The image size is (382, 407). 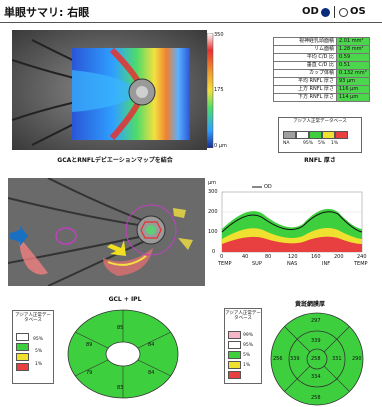 What do you see at coordinates (89, 345) in the screenshot?
I see `gcl-sector-value: 89` at bounding box center [89, 345].